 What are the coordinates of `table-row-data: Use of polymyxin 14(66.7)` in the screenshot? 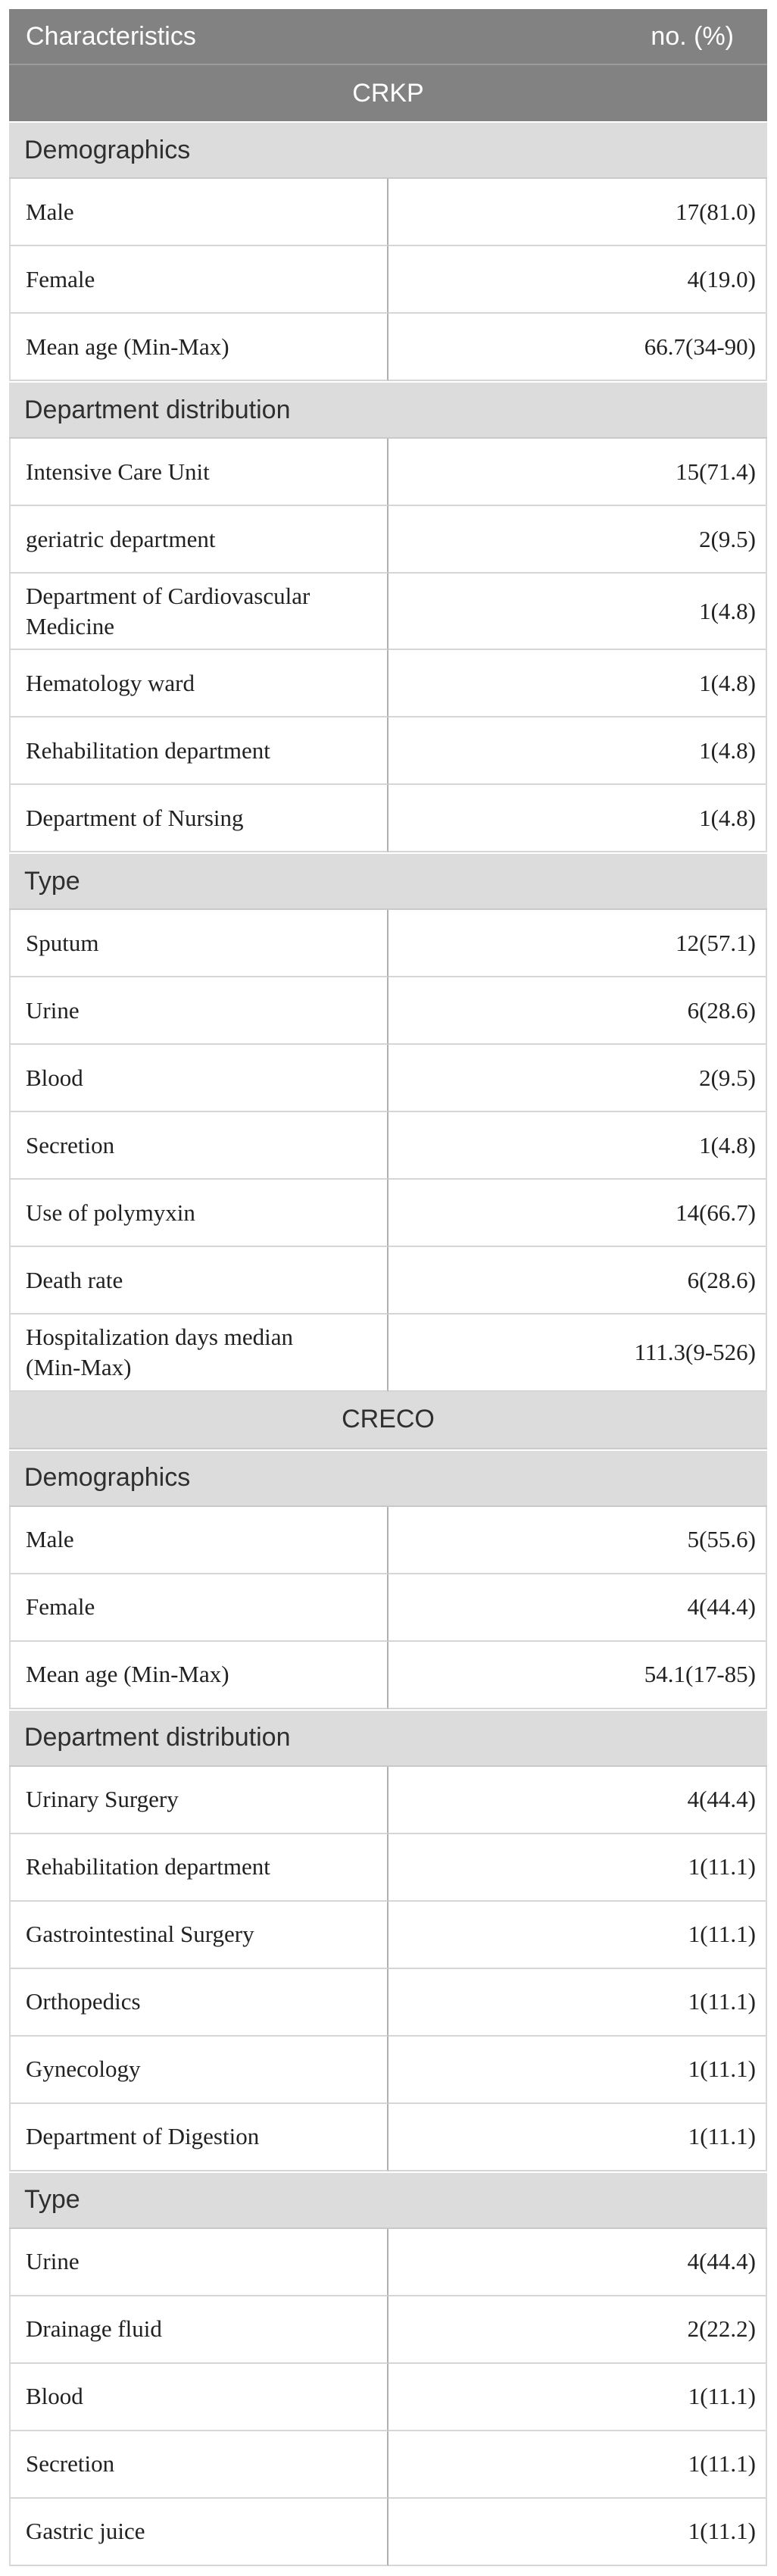 It's located at (388, 1214).